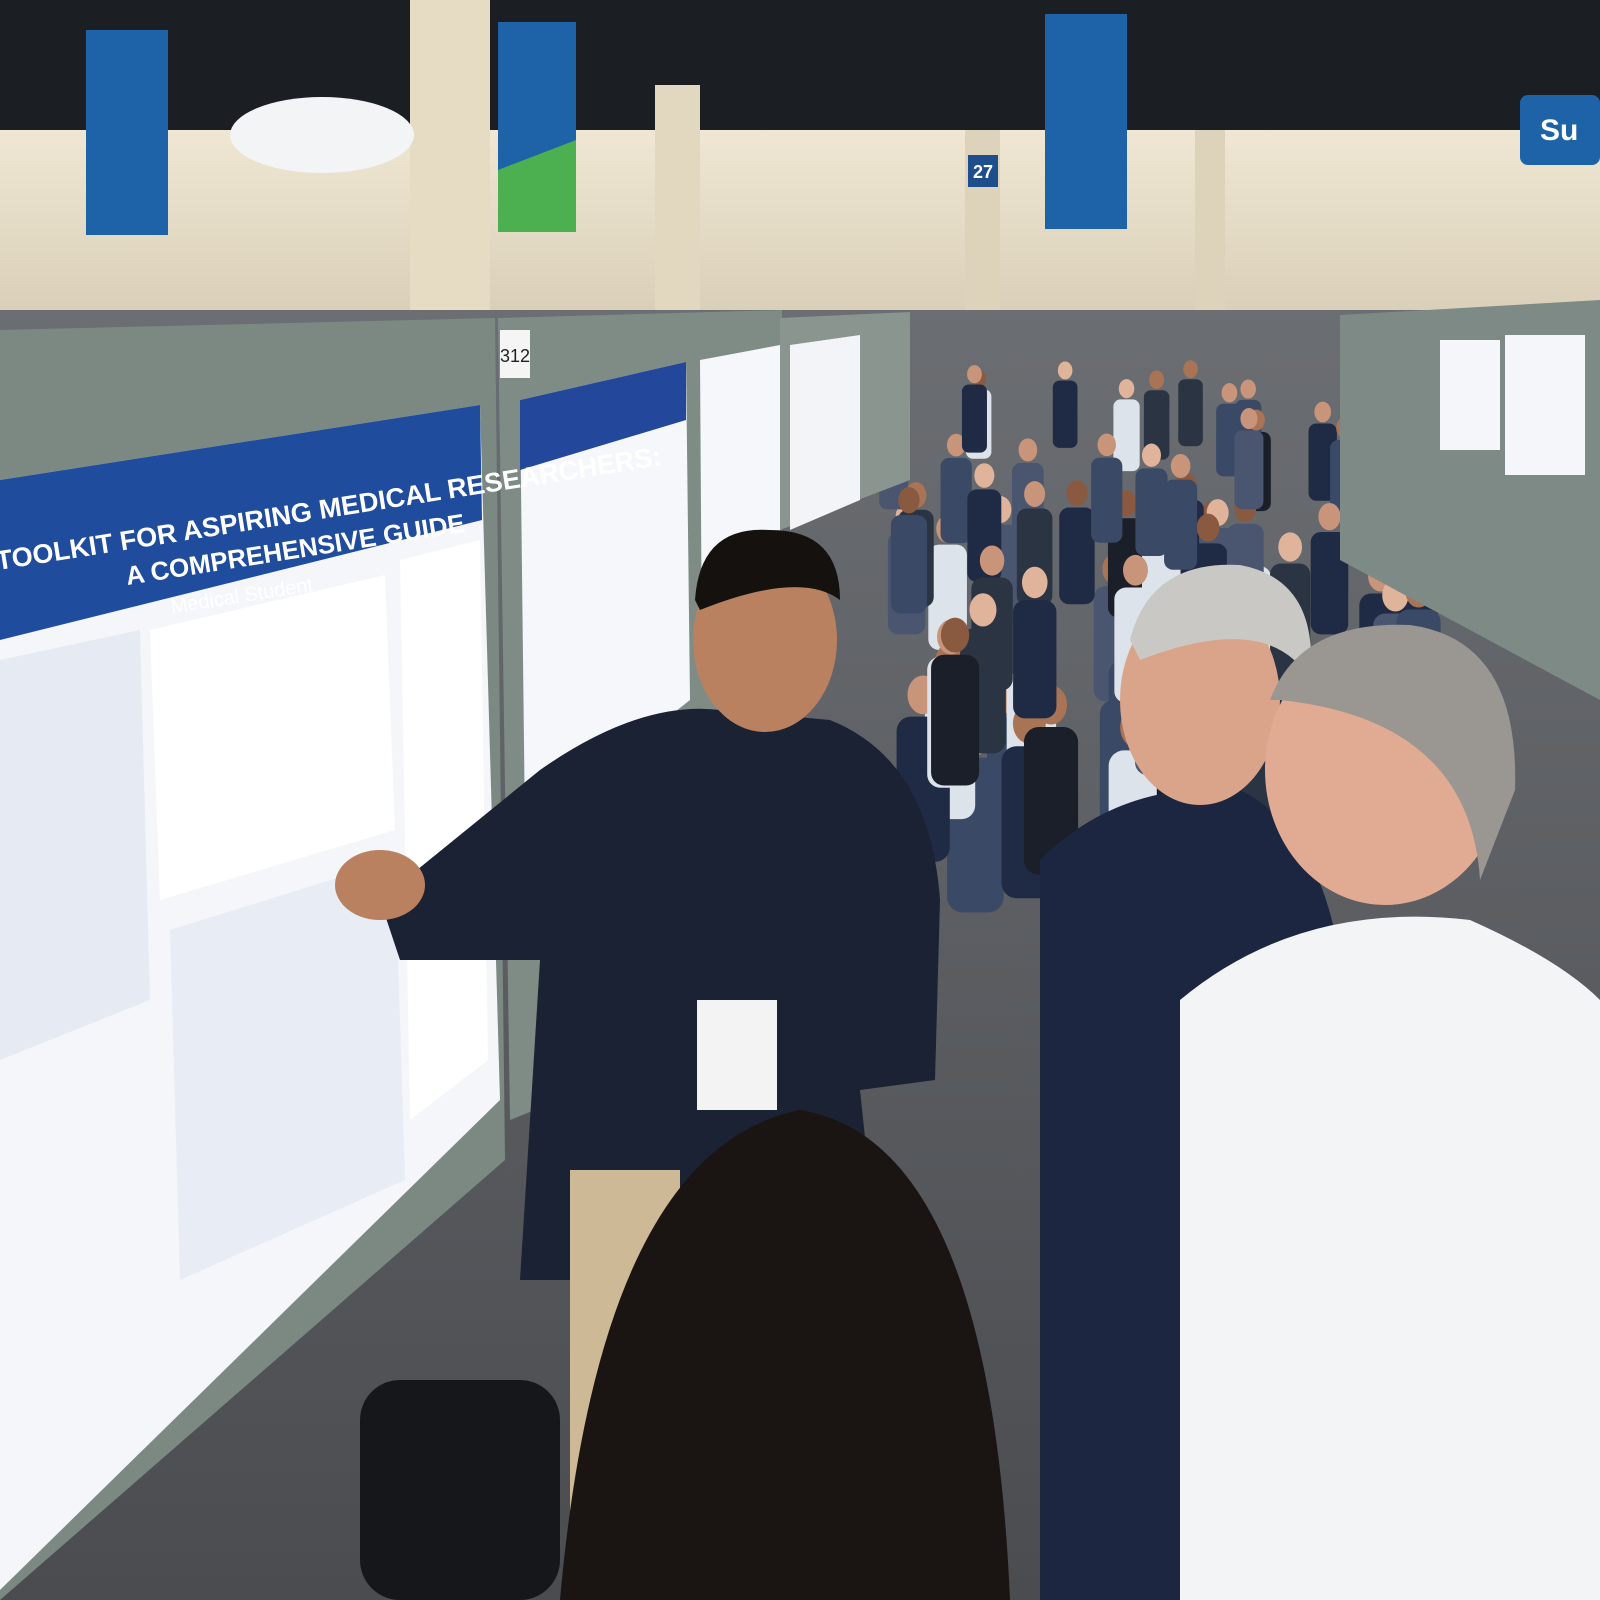  What do you see at coordinates (785, 1355) in the screenshot?
I see `foreground-hair` at bounding box center [785, 1355].